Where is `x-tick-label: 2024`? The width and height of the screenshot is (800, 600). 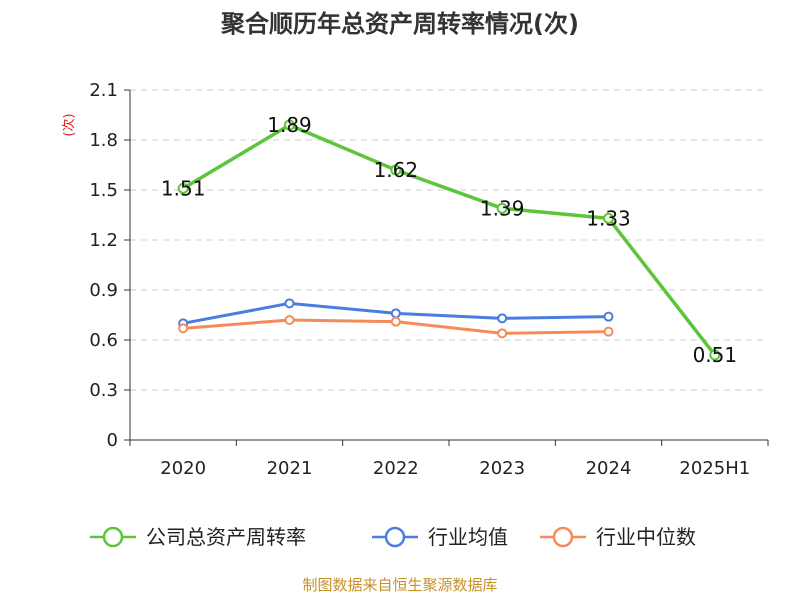 x-tick-label: 2024 is located at coordinates (609, 468).